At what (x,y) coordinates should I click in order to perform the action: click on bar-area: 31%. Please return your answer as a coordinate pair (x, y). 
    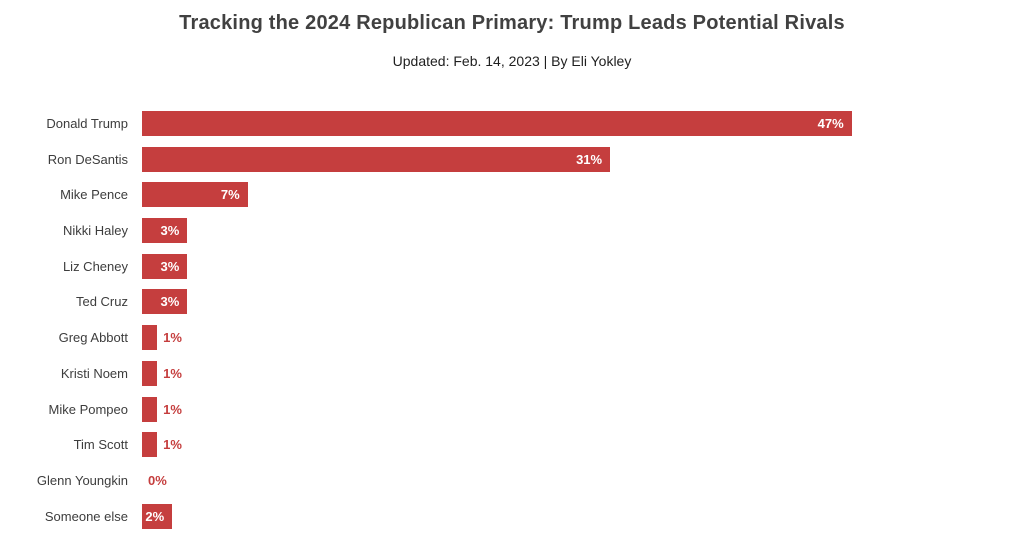
    Looking at the image, I should click on (583, 159).